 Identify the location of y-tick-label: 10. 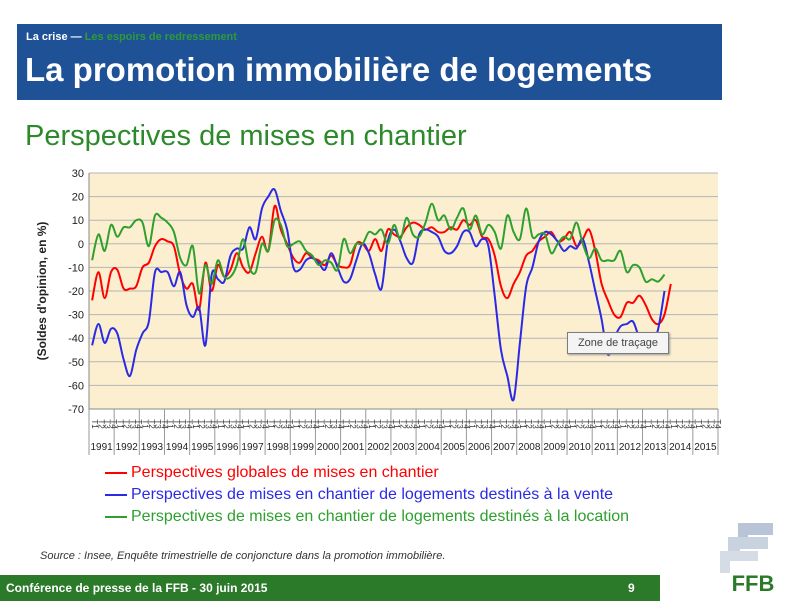
(78, 221).